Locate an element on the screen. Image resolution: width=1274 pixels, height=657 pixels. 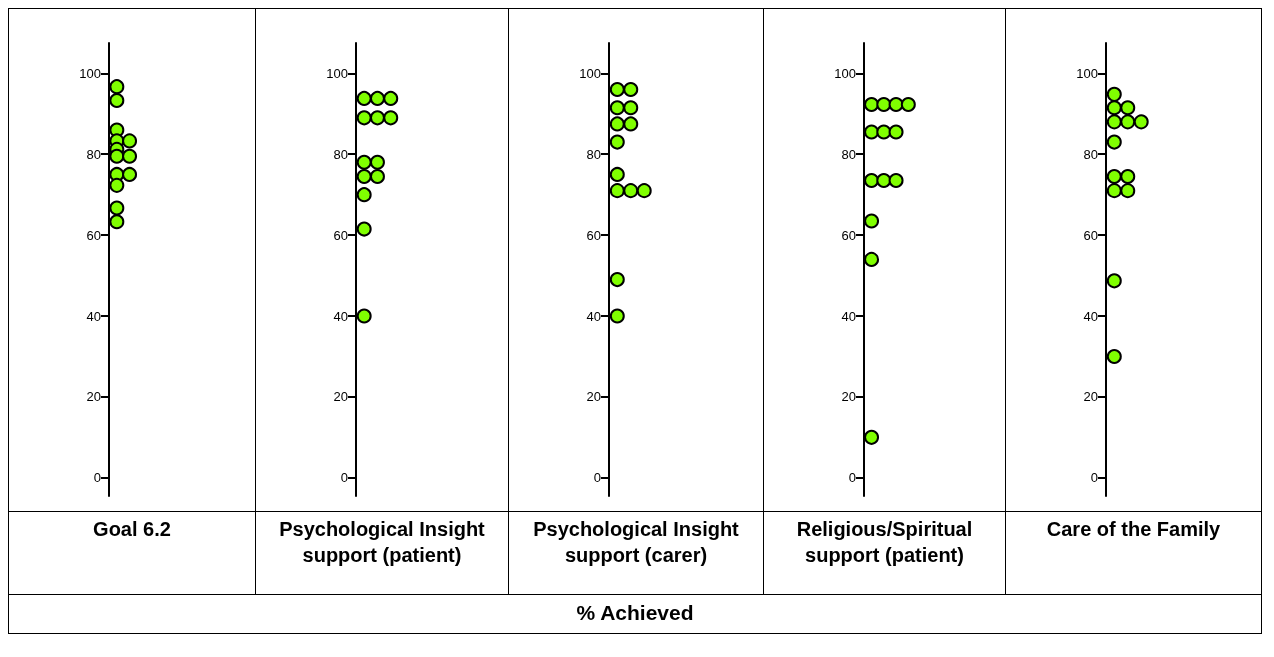
x-tick-label: Religious/Spiritual support (patient) is located at coordinates (885, 553).